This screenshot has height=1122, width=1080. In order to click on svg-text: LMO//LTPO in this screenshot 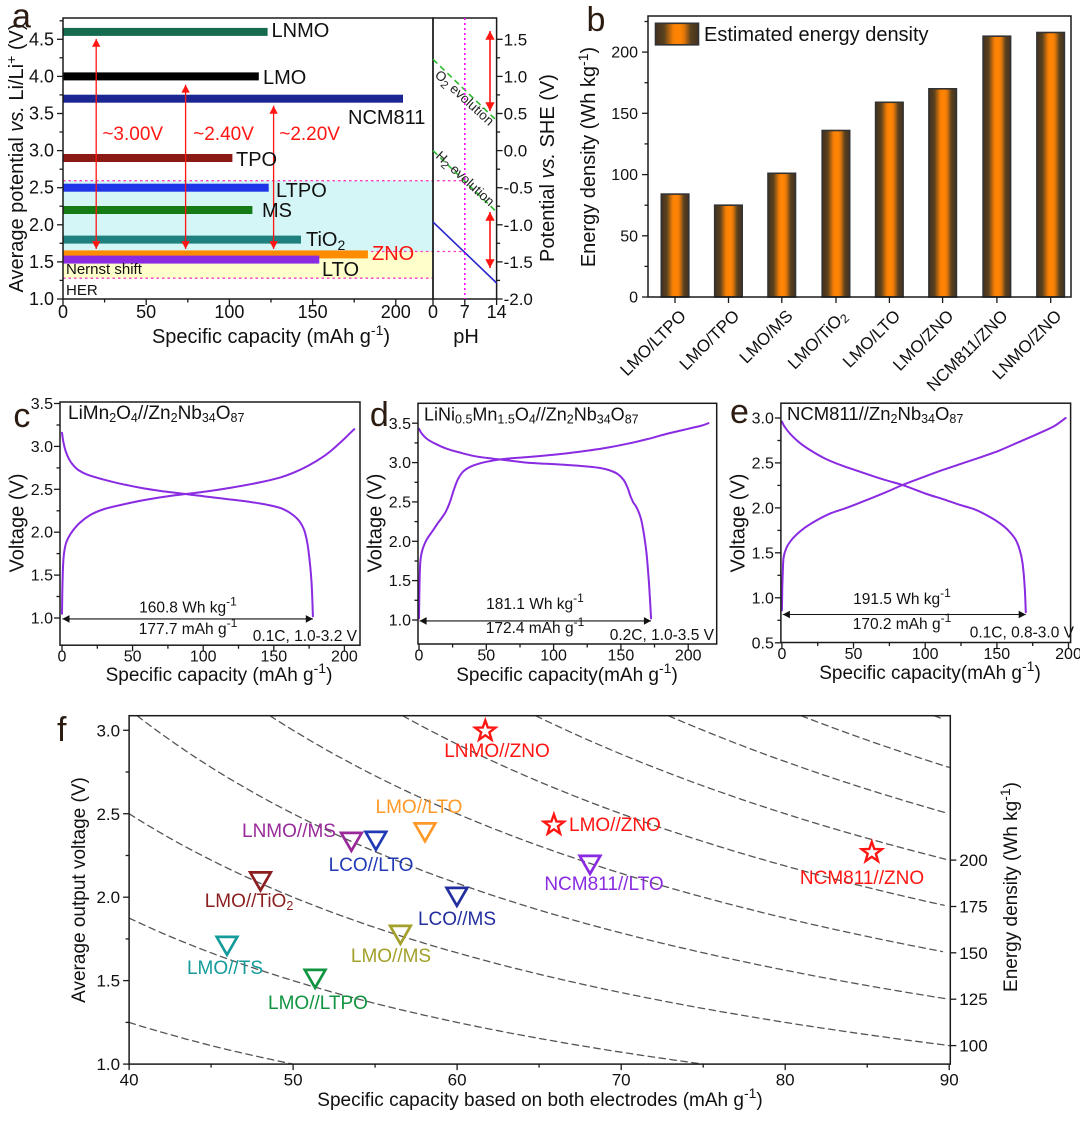, I will do `click(318, 1003)`.